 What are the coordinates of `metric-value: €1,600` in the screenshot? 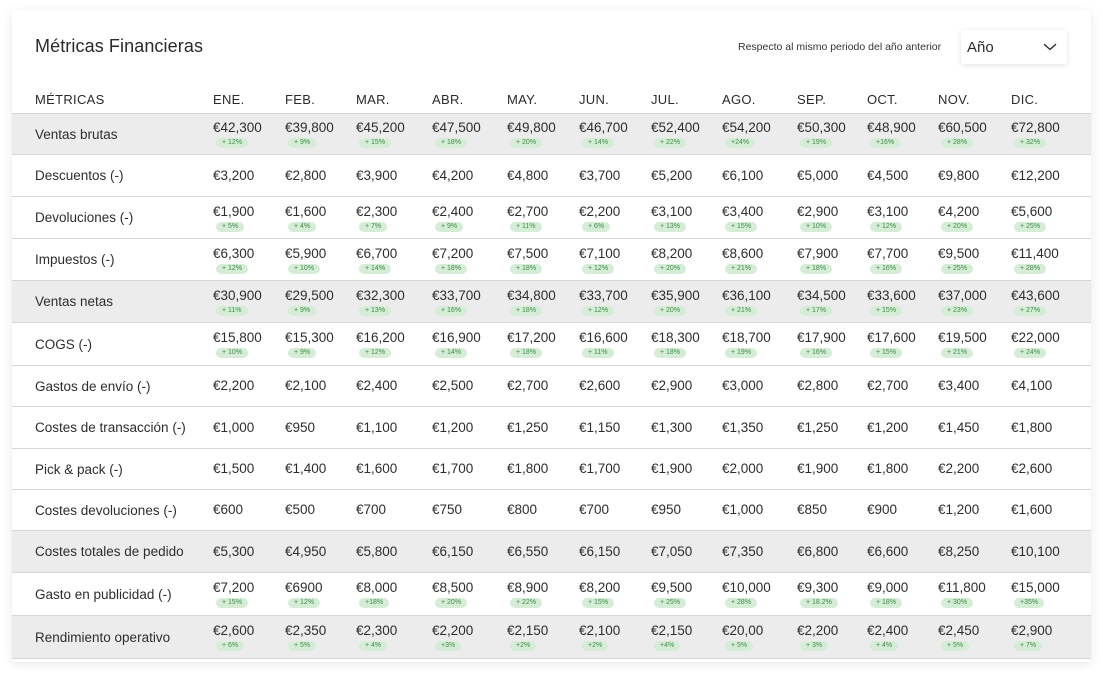 It's located at (377, 468).